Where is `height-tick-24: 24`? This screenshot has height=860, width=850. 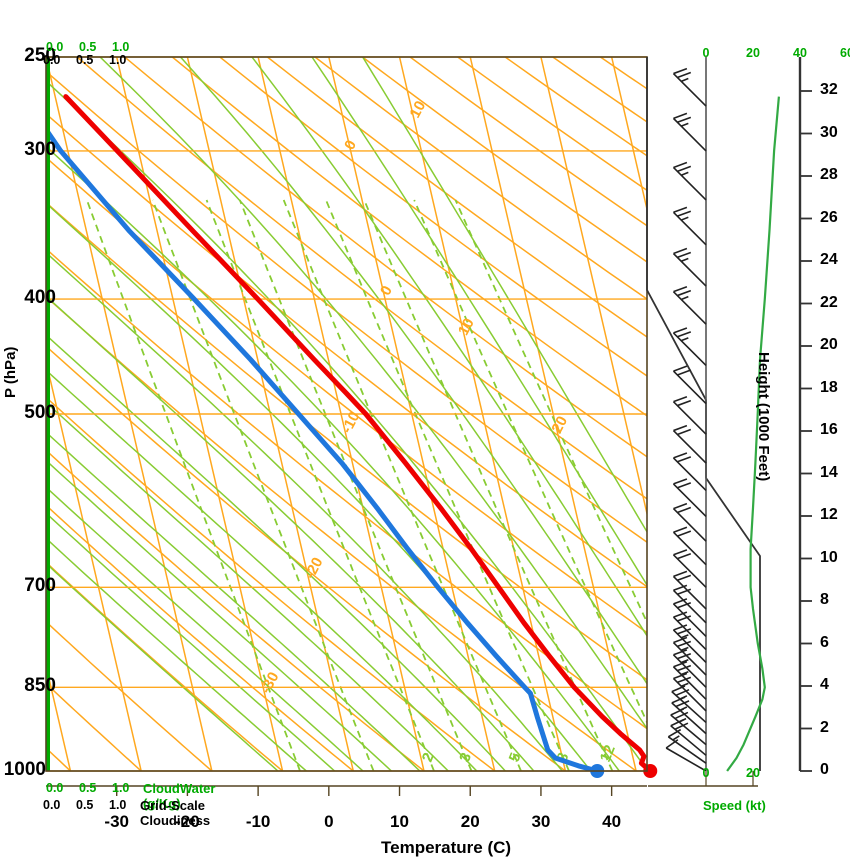
height-tick-24: 24 is located at coordinates (829, 259).